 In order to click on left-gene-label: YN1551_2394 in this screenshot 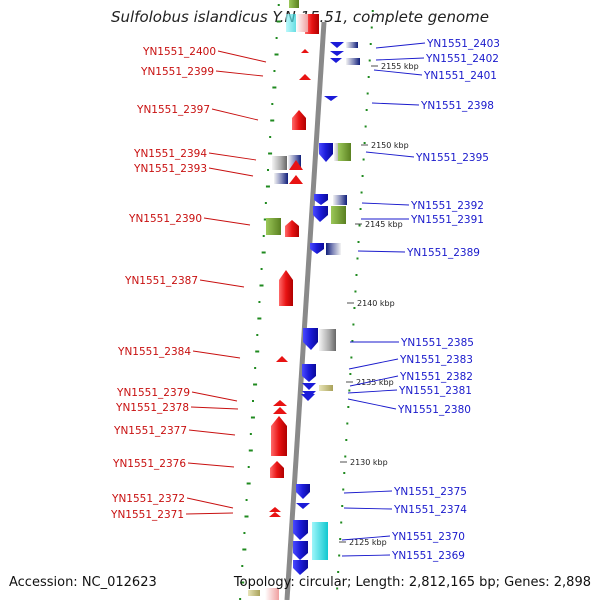, I will do `click(170, 154)`.